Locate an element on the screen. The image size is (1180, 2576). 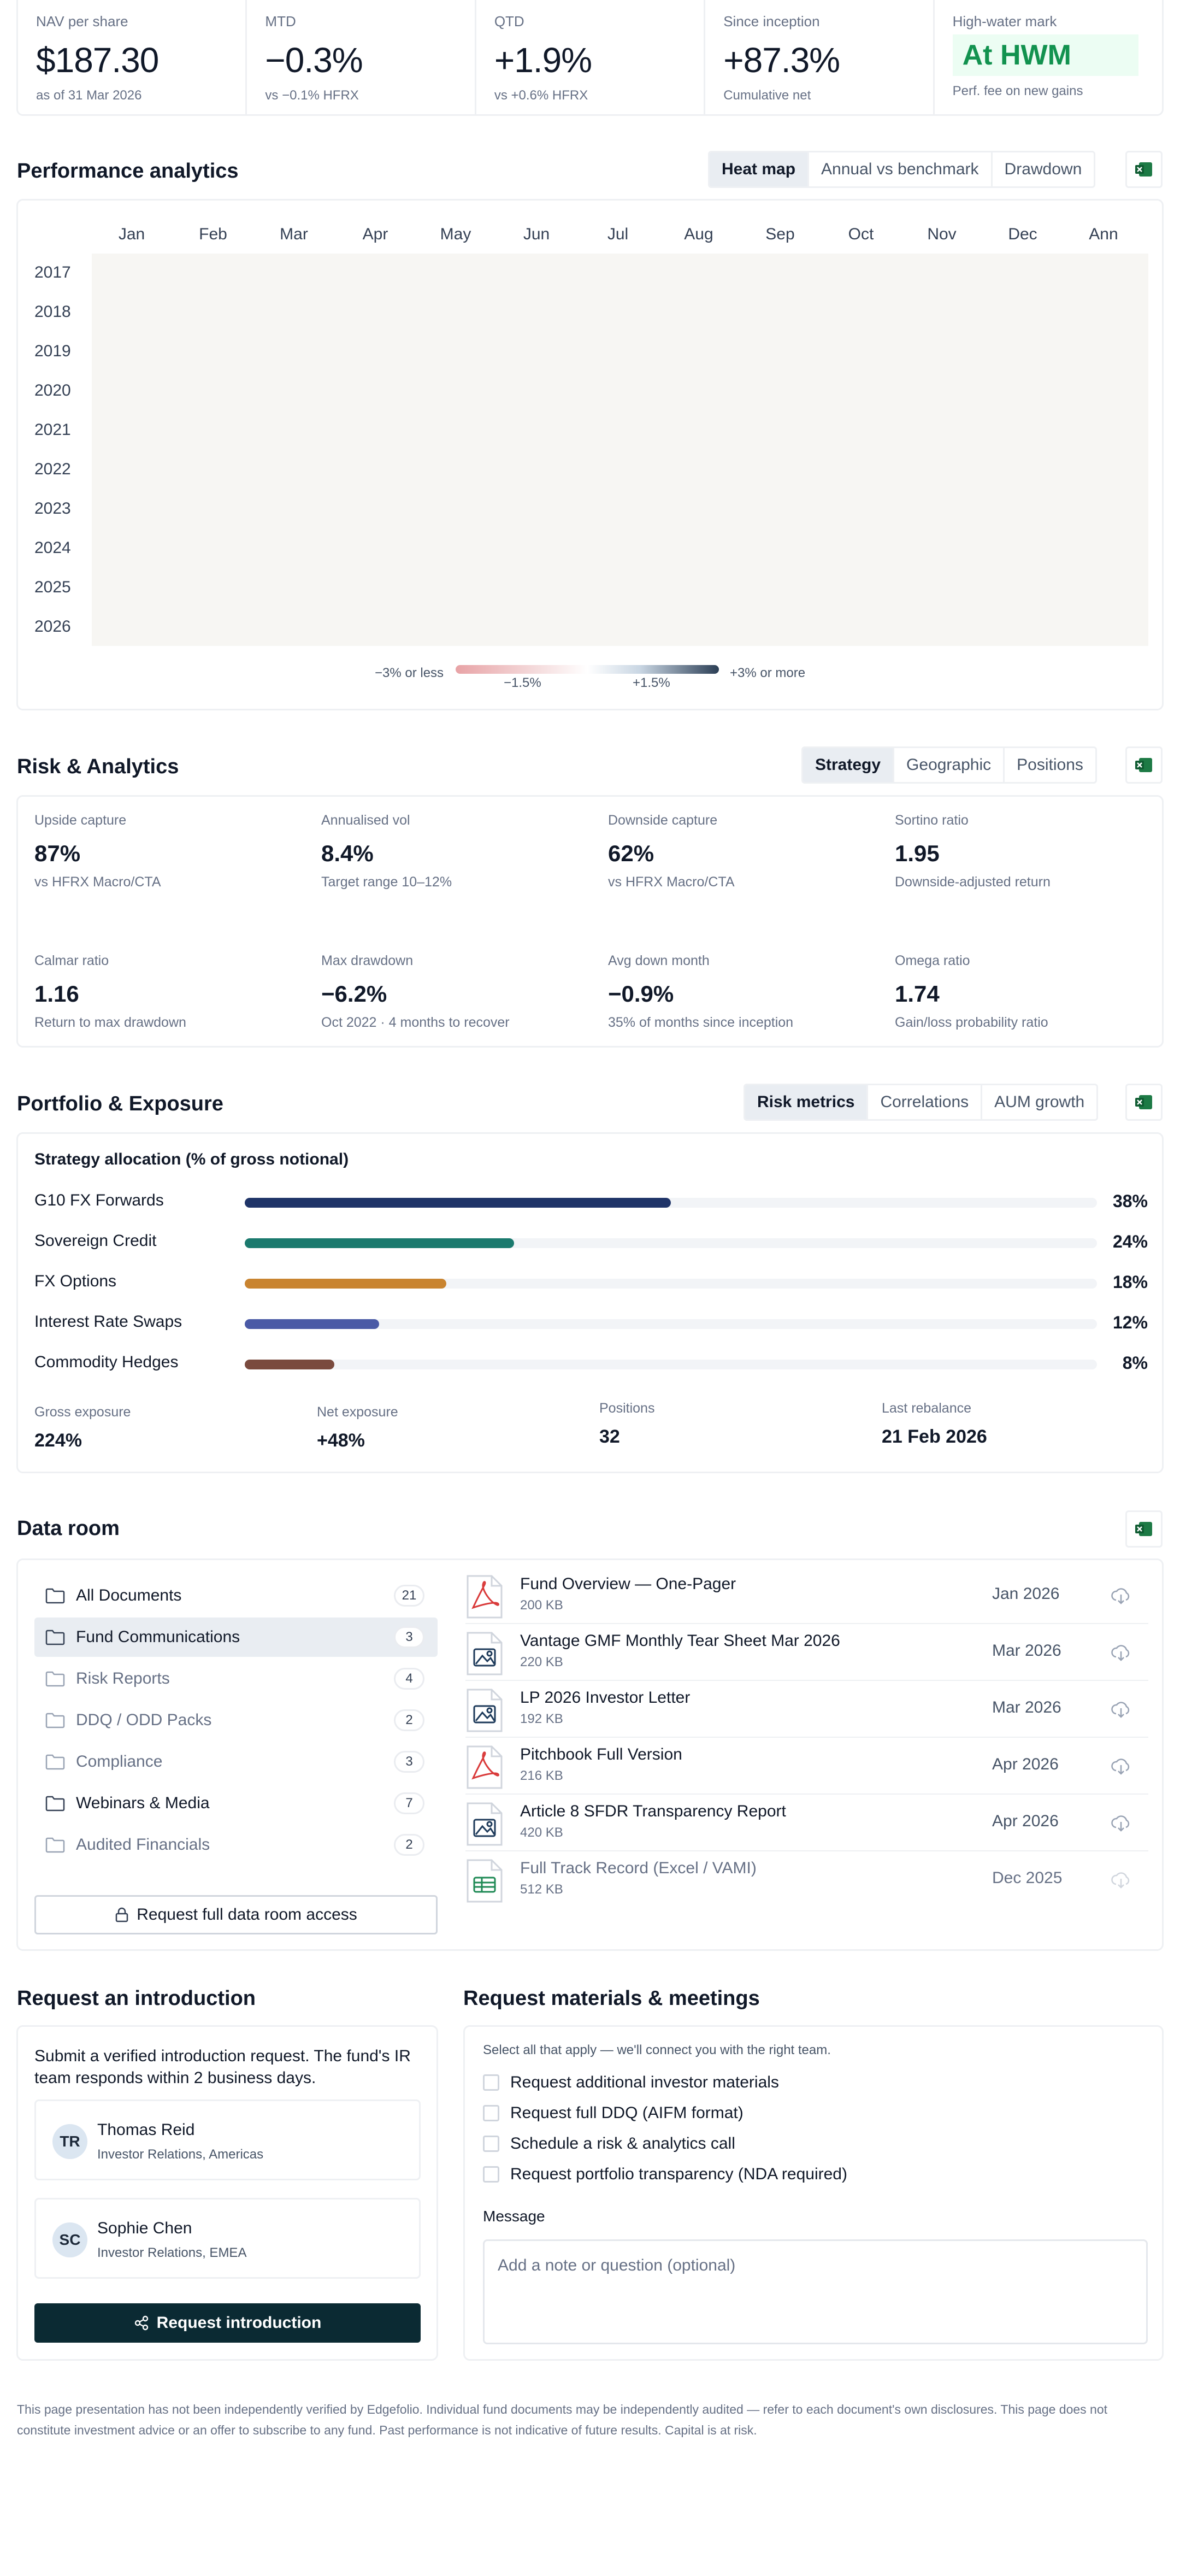
month-header: Nov is located at coordinates (942, 234).